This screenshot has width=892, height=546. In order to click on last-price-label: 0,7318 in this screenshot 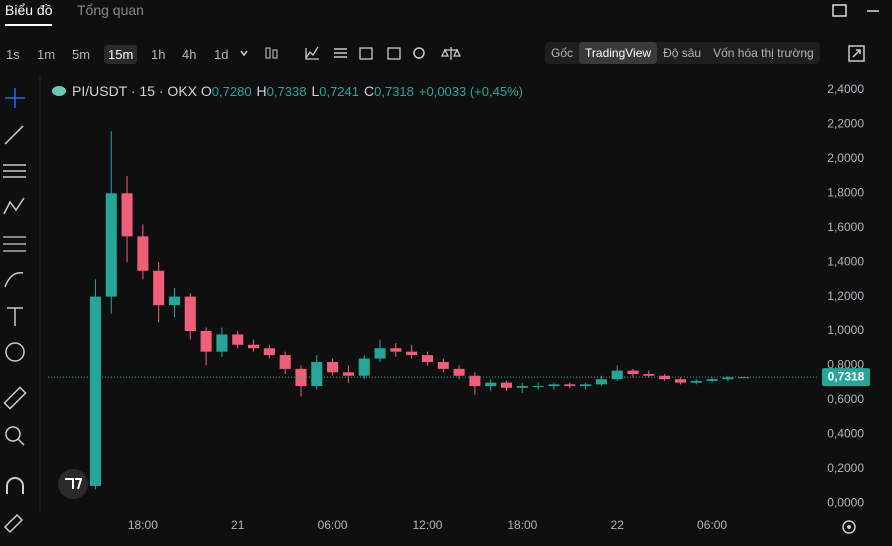, I will do `click(846, 376)`.